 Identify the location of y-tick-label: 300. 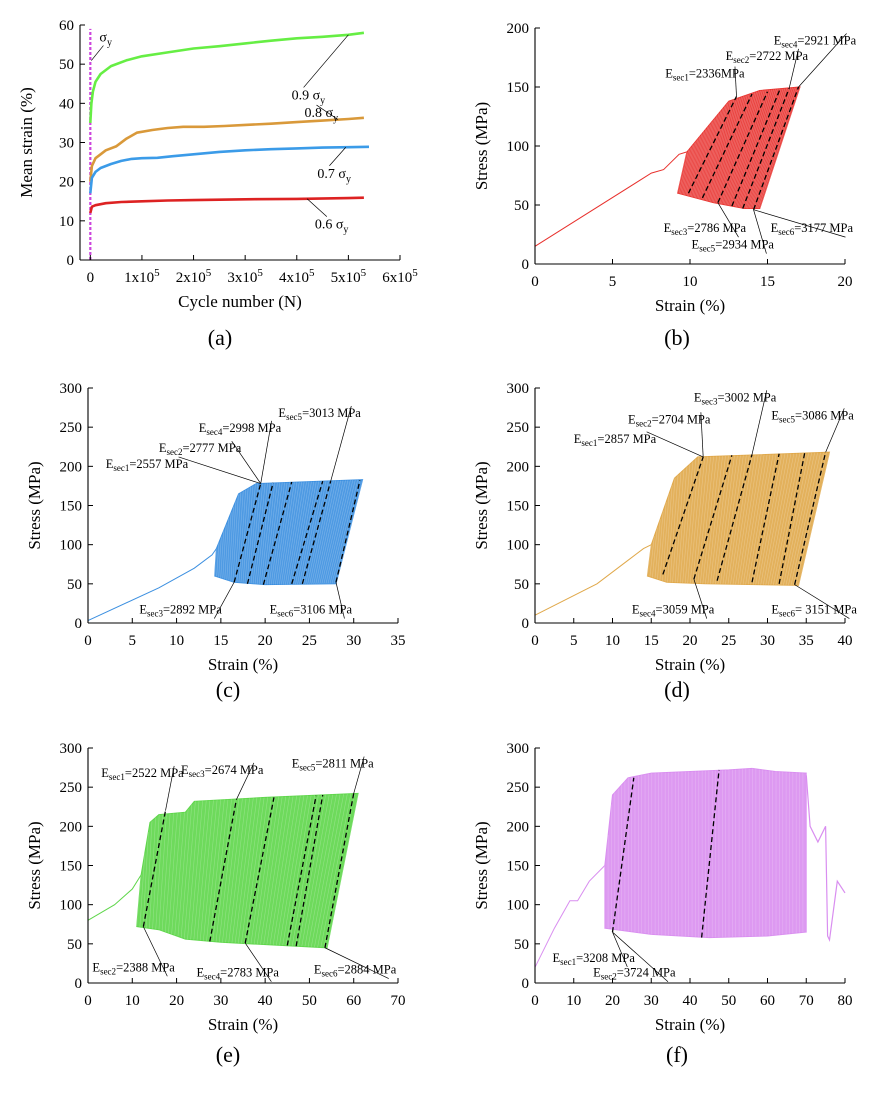
(71, 749).